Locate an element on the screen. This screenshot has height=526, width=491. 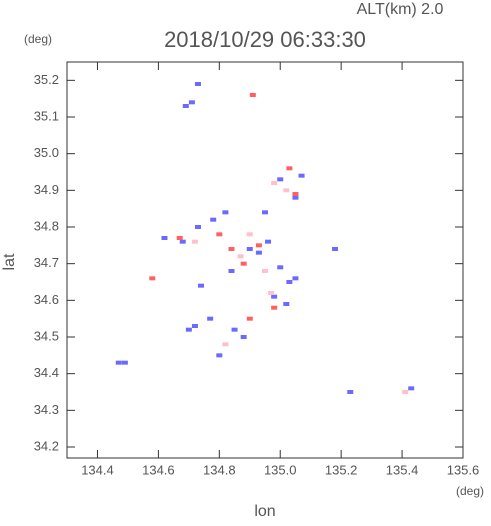
chart-title: 2018/10/29 06:33:30 is located at coordinates (265, 39).